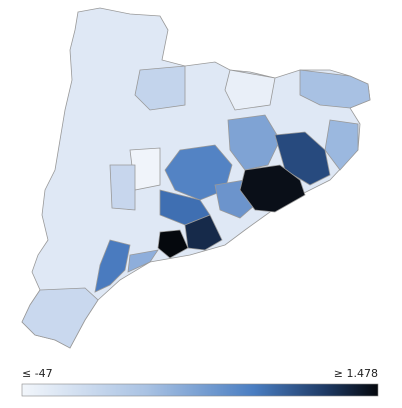 The height and width of the screenshot is (408, 402). I want to click on legend-min-label: ≤ -47, so click(37, 373).